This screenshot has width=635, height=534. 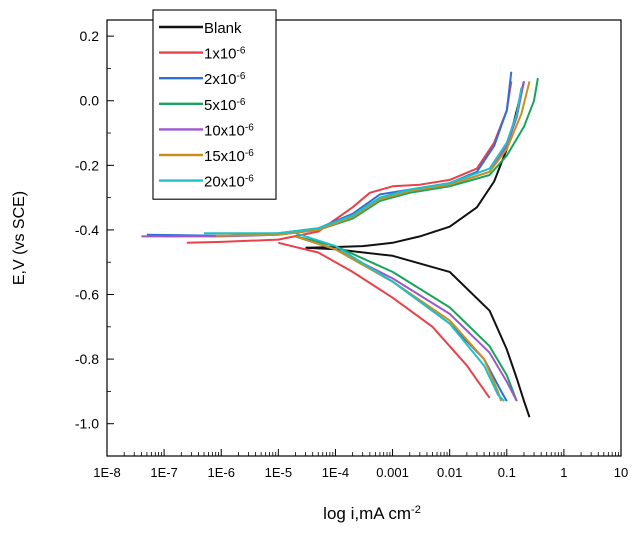 What do you see at coordinates (416, 510) in the screenshot?
I see `x-axis-title-sup: -2` at bounding box center [416, 510].